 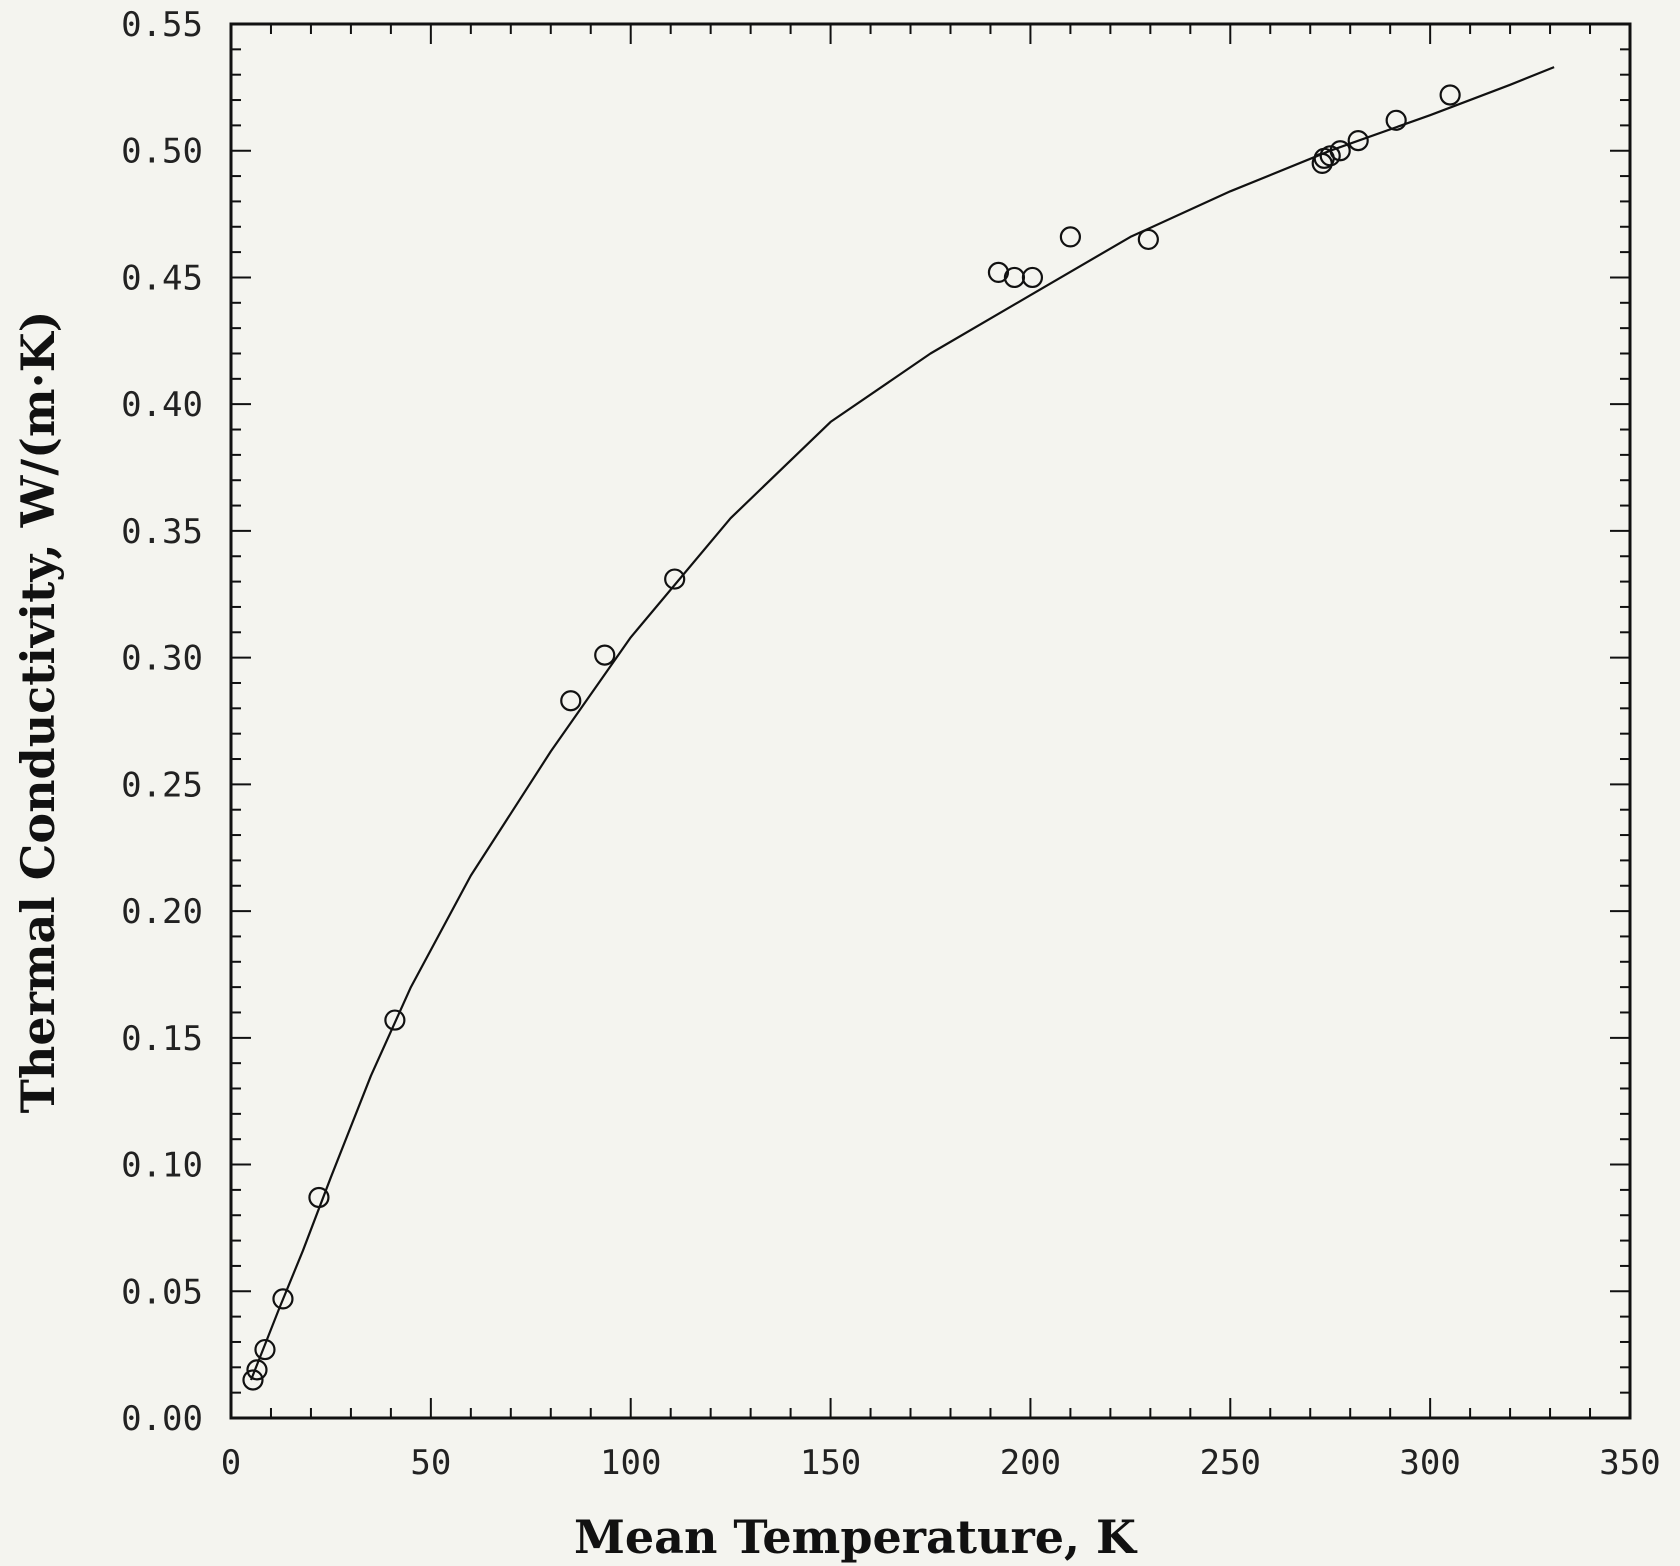 I want to click on y-tick-label: 0.05, so click(x=162, y=1292).